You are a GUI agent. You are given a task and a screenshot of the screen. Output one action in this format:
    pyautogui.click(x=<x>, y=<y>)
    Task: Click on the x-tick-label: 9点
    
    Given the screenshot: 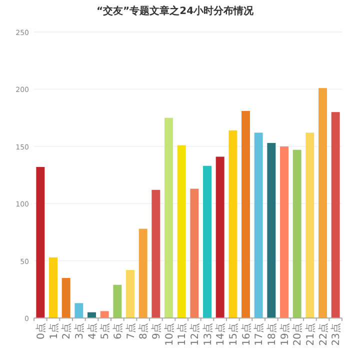 What is the action you would take?
    pyautogui.click(x=156, y=331)
    